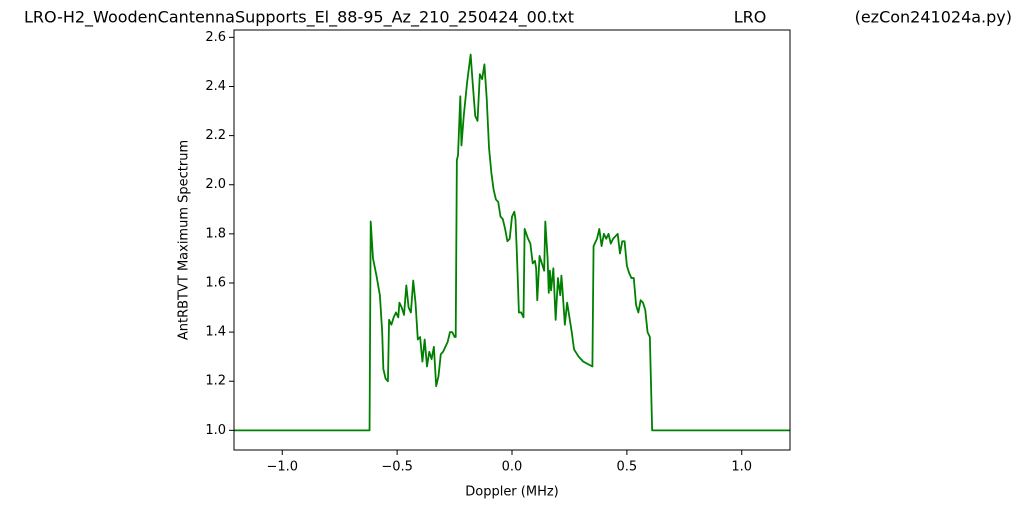 This screenshot has width=1024, height=509. Describe the element at coordinates (215, 184) in the screenshot. I see `y-tick-label: 2.0` at that location.